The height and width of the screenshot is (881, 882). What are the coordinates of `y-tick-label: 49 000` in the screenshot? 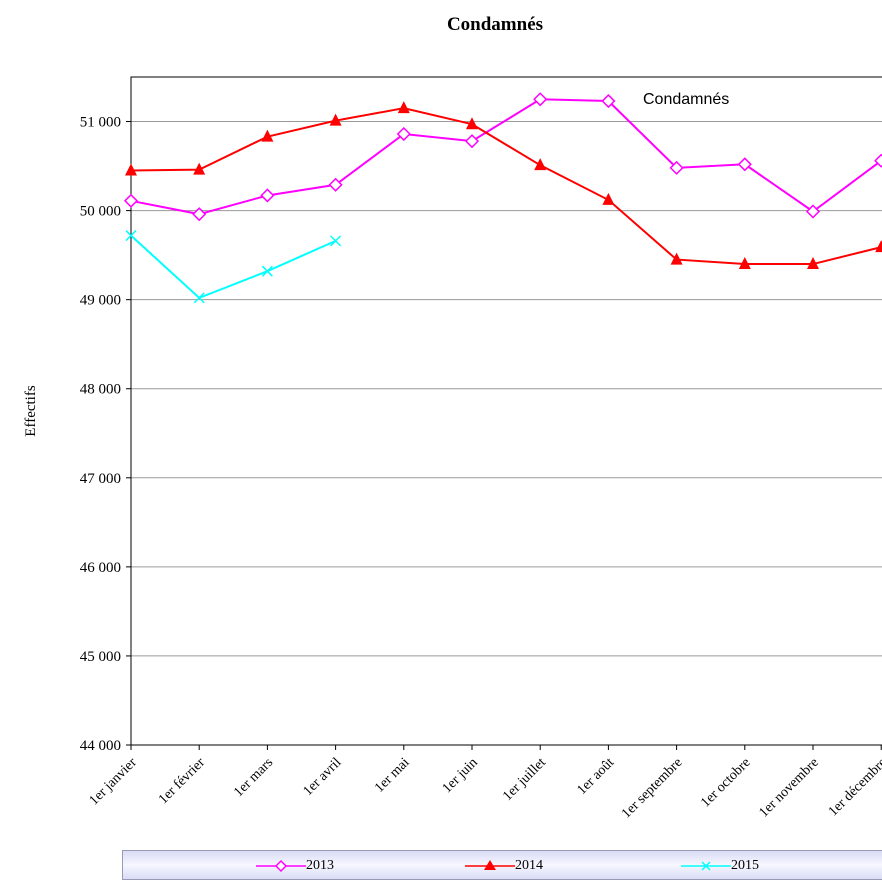 It's located at (100, 301).